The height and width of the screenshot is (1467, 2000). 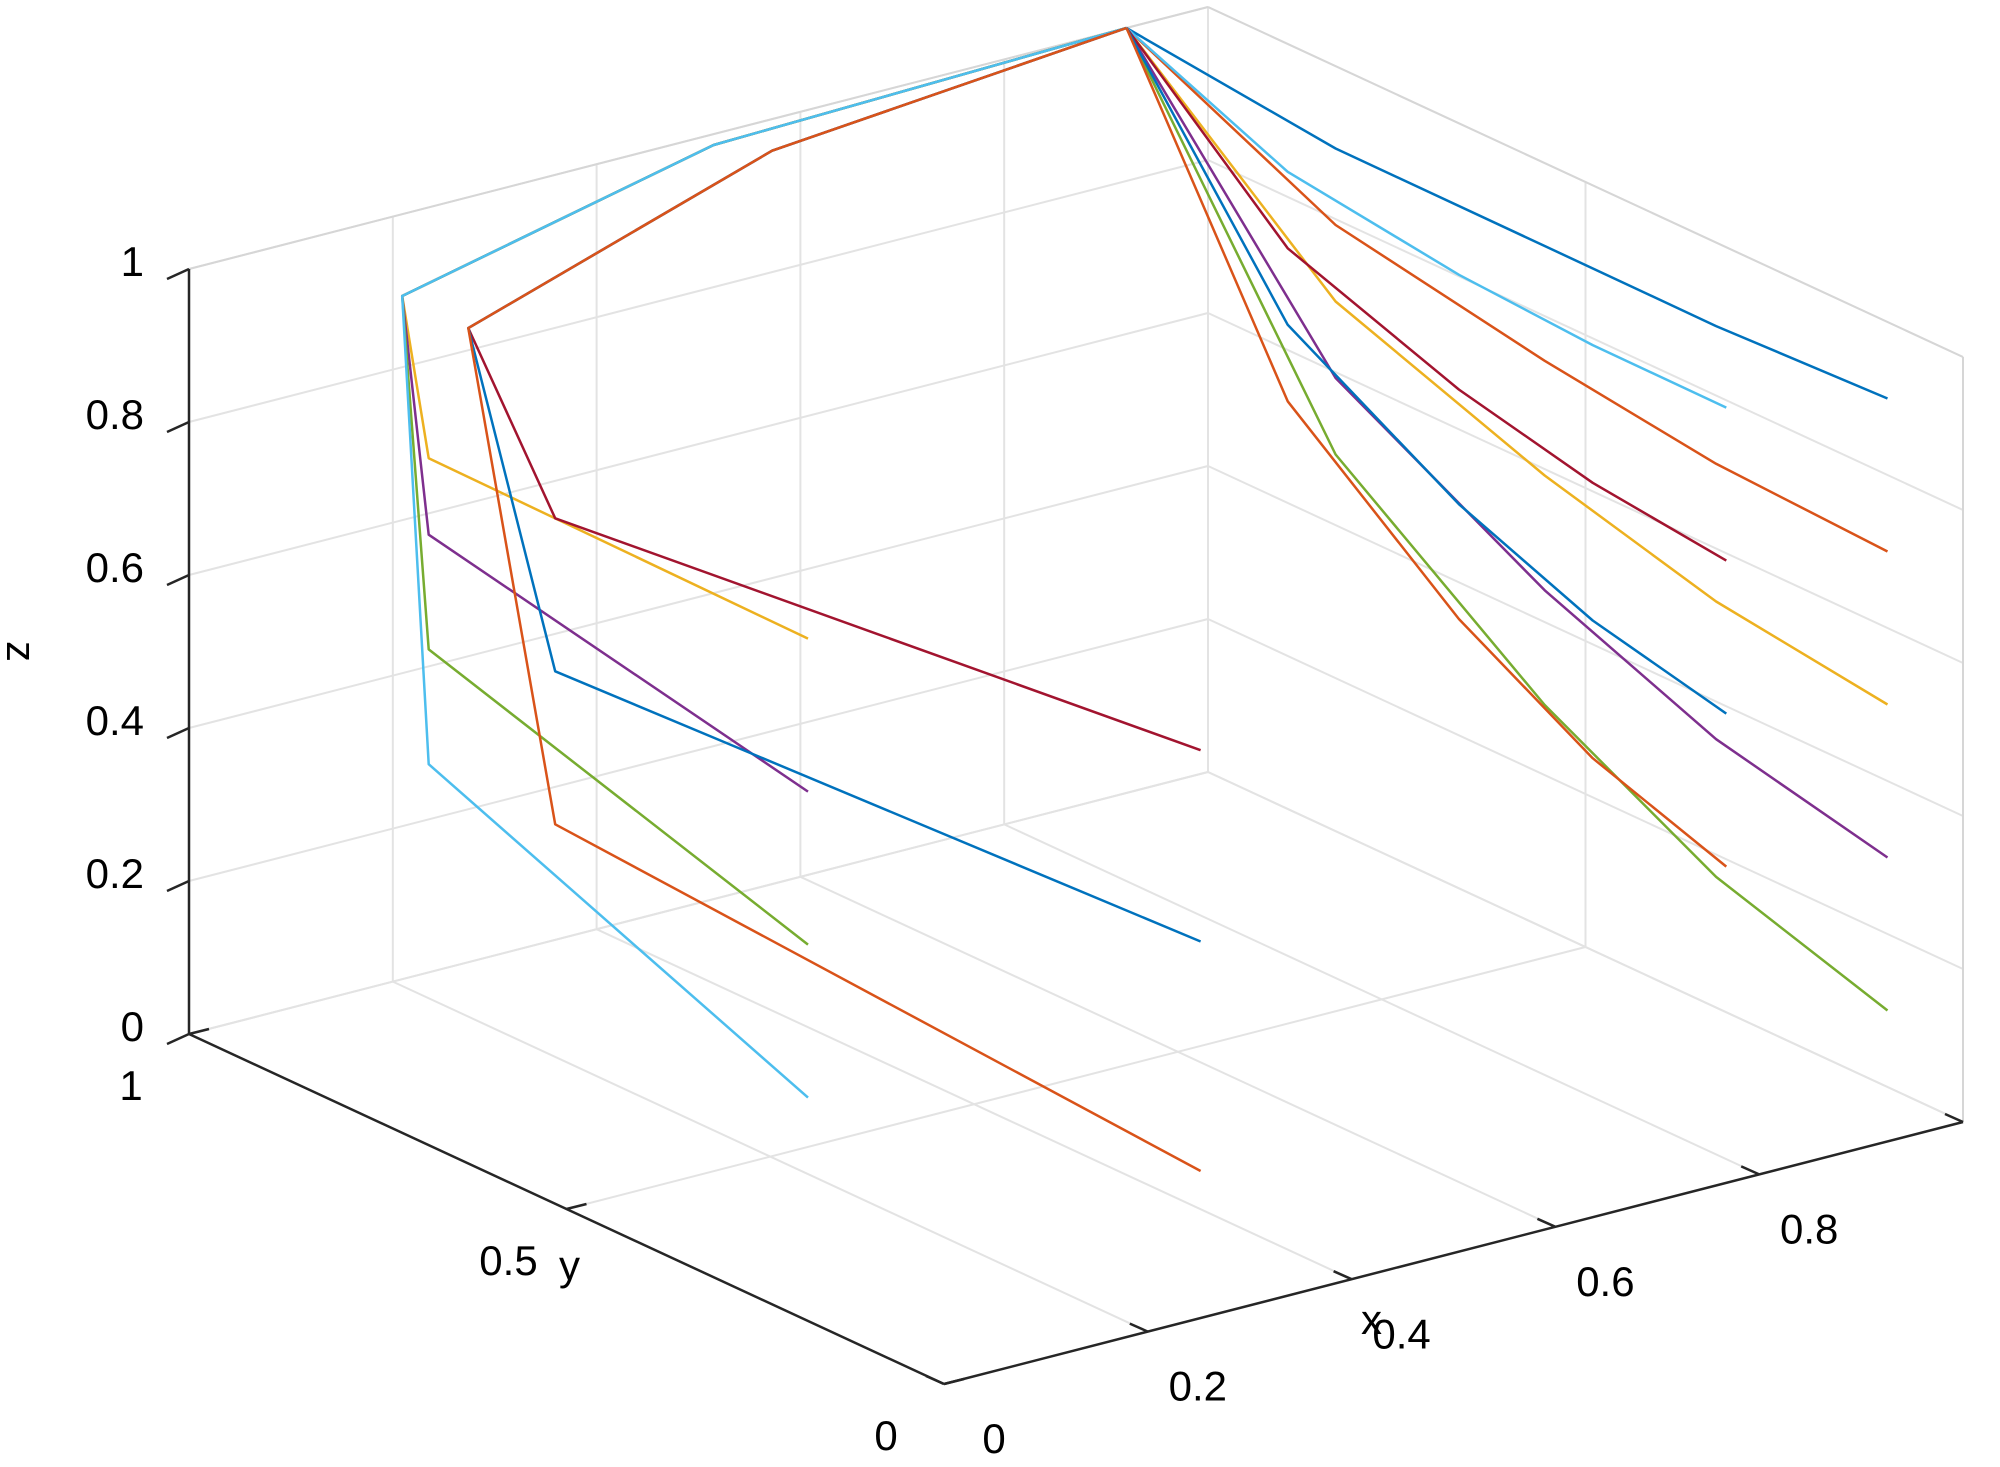 I want to click on y-axis-label: y, so click(x=569, y=1265).